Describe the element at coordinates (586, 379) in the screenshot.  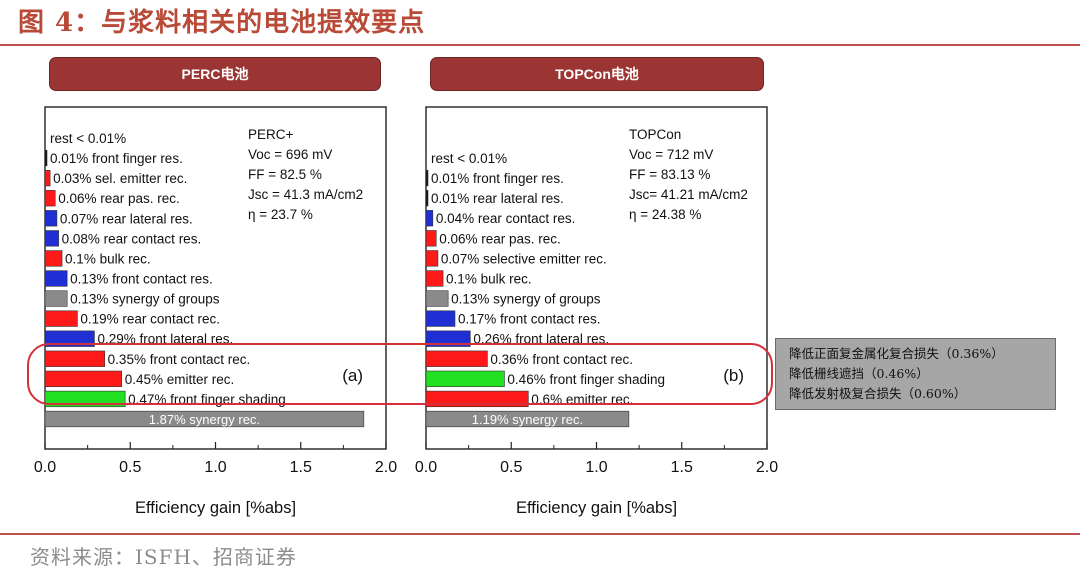
I see `bar-label: 0.46% front finger shading` at that location.